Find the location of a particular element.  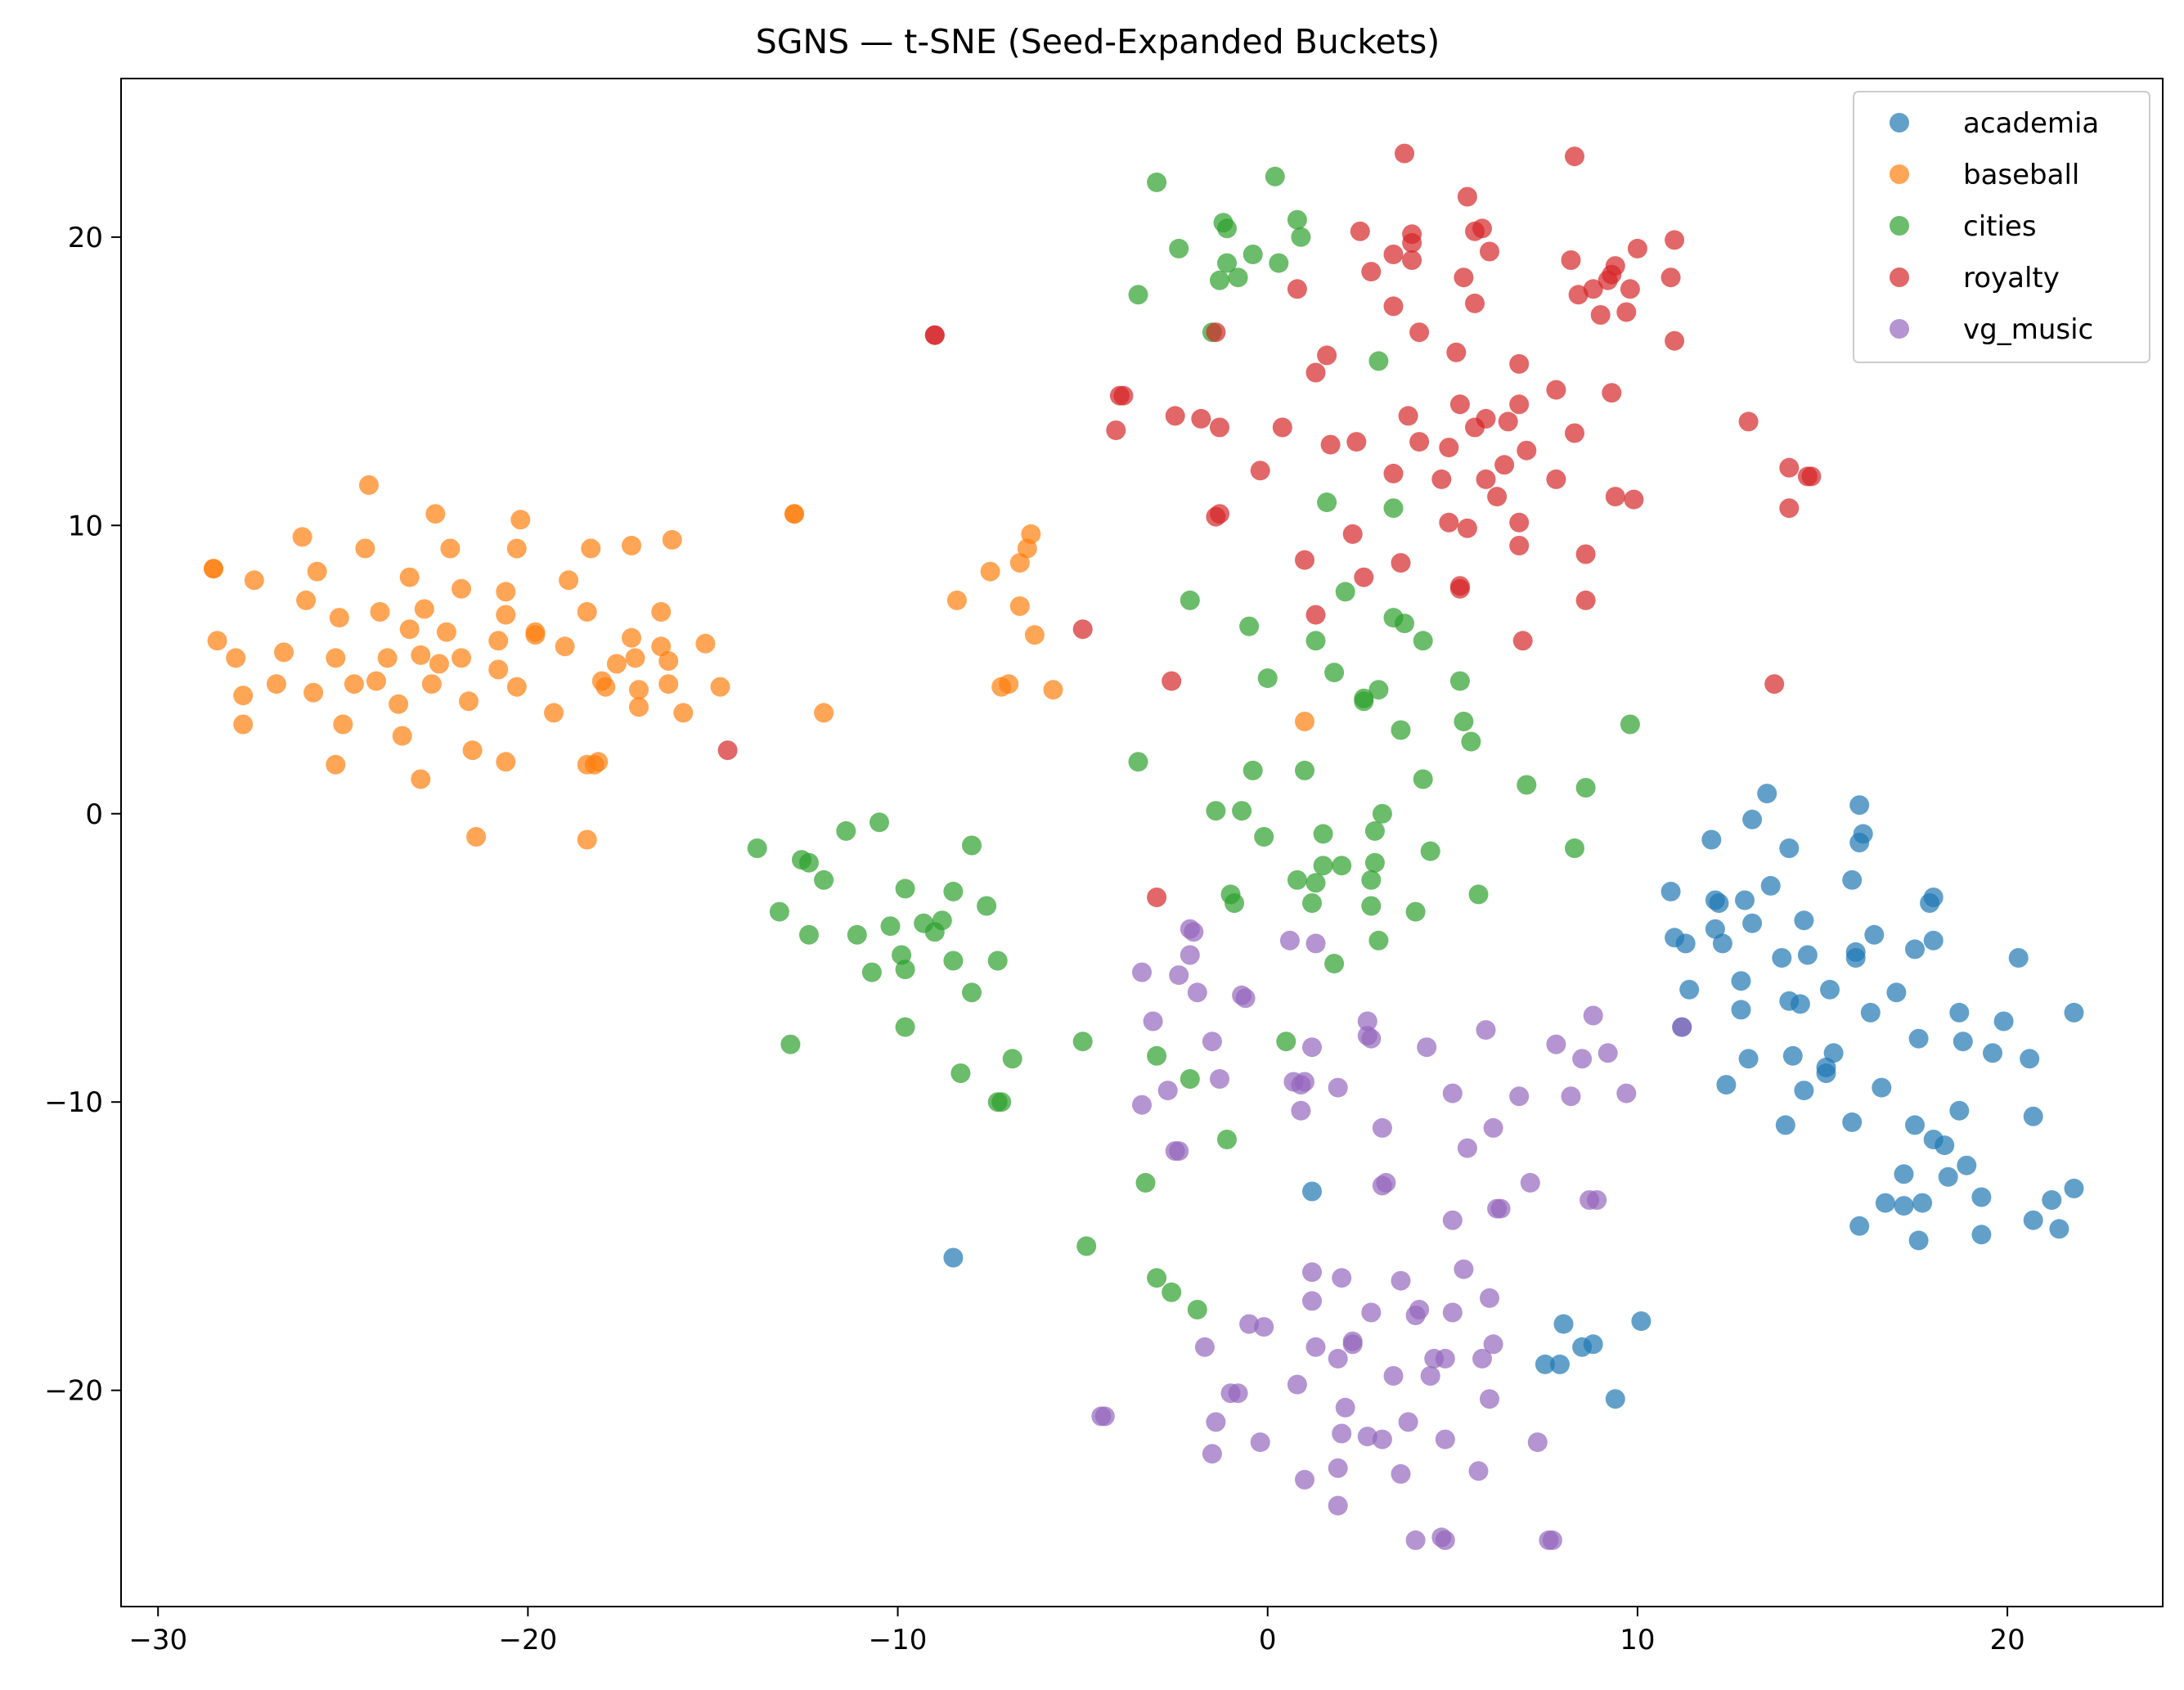

y-tick-label: −20 is located at coordinates (74, 1391).